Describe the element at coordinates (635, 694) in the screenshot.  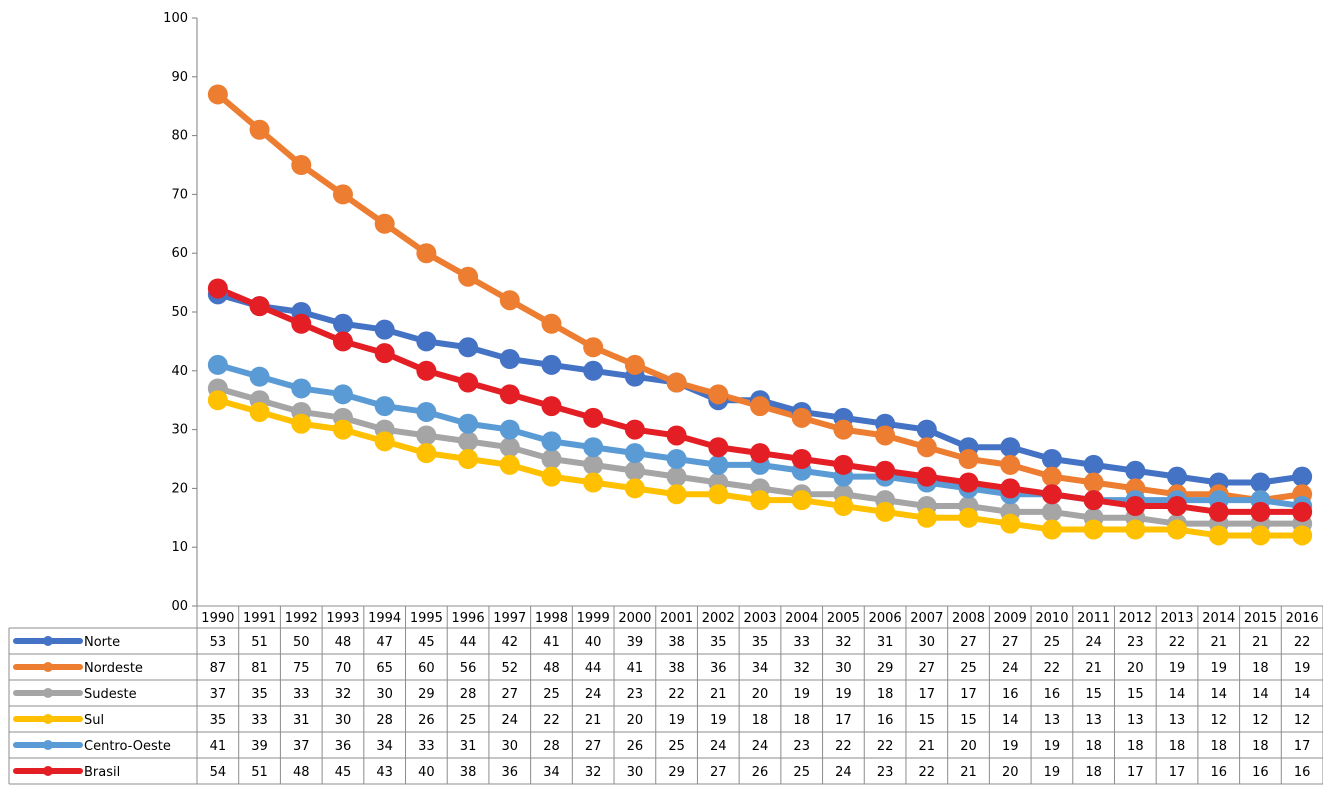
I see `table-cell-value: 23` at that location.